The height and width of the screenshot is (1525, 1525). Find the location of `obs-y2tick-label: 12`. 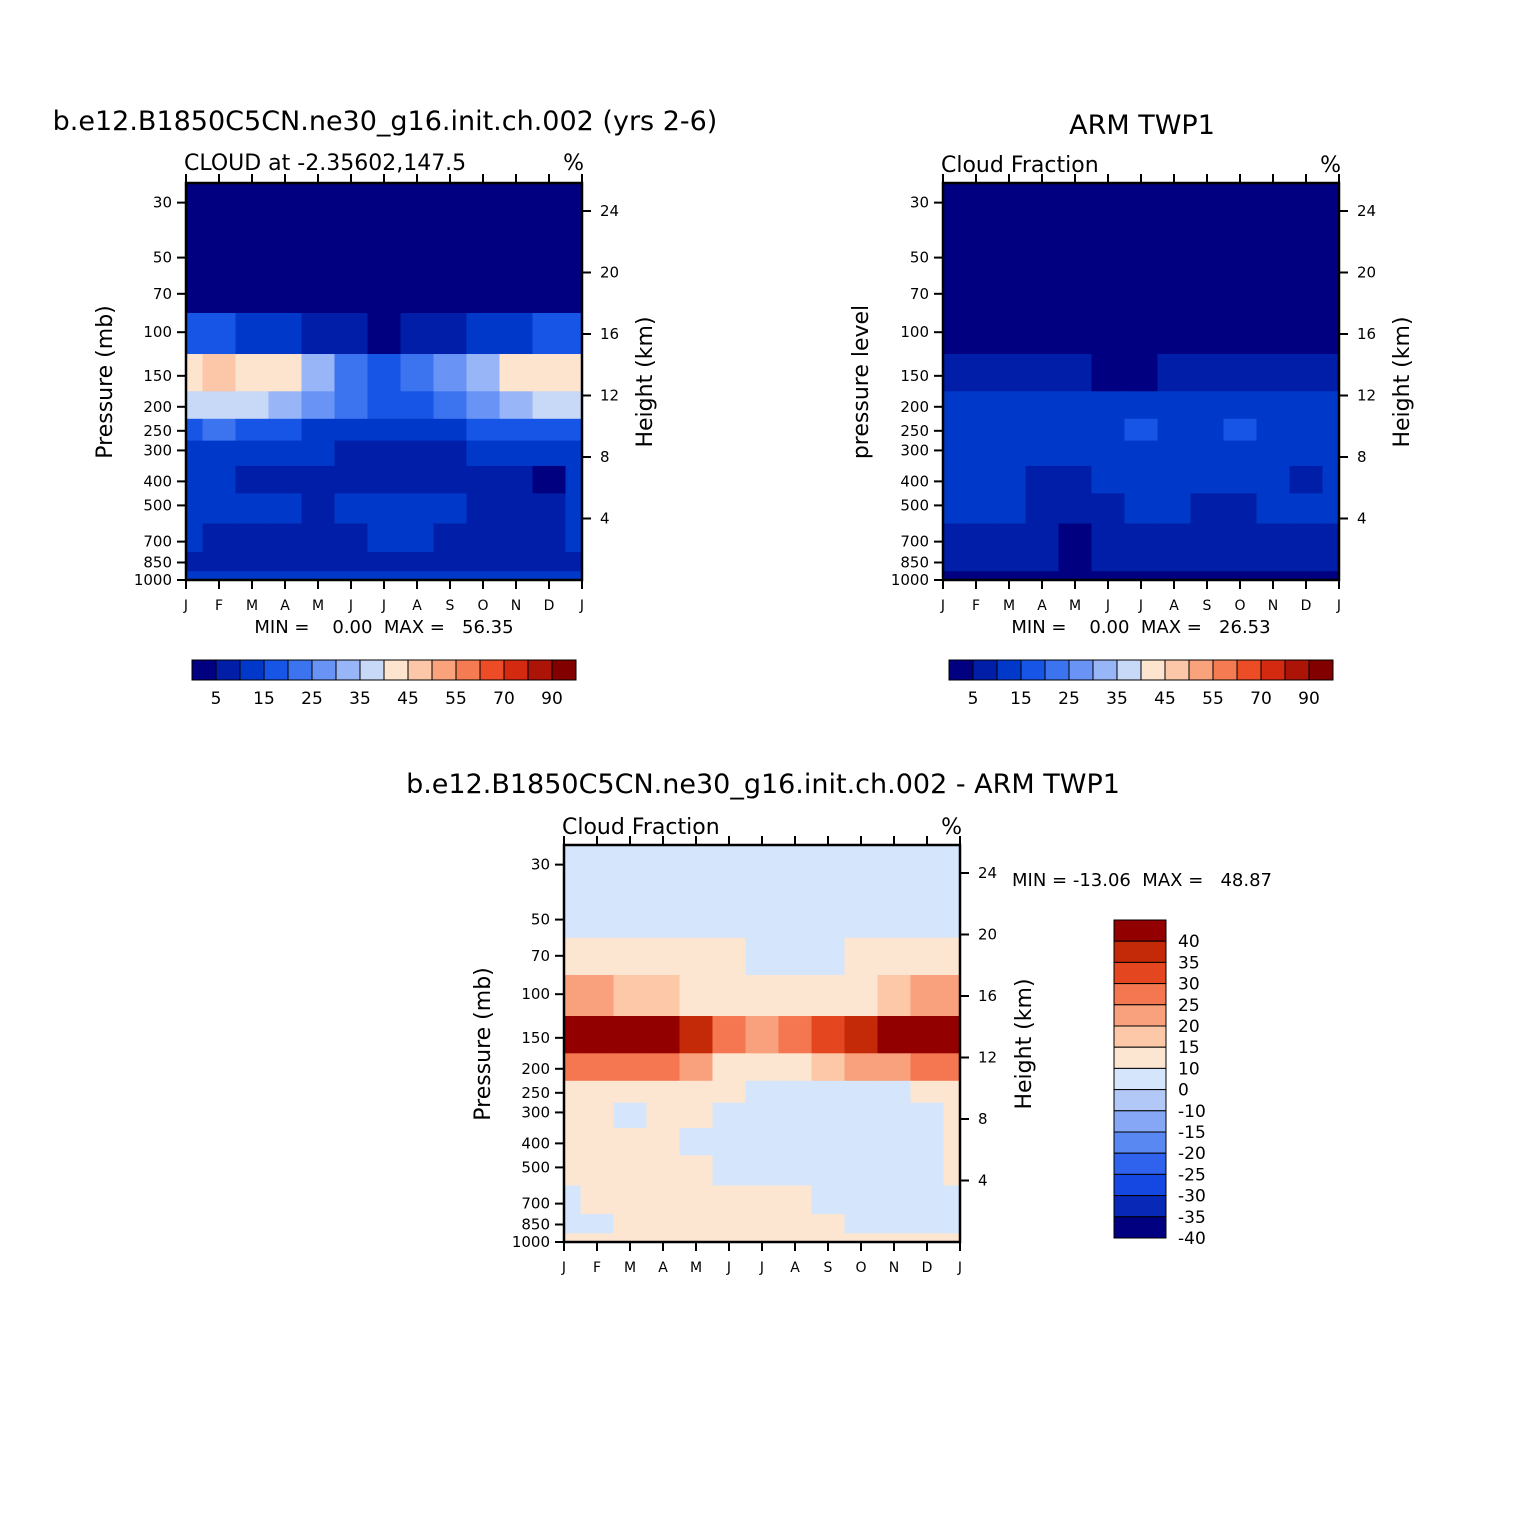

obs-y2tick-label: 12 is located at coordinates (1366, 396).